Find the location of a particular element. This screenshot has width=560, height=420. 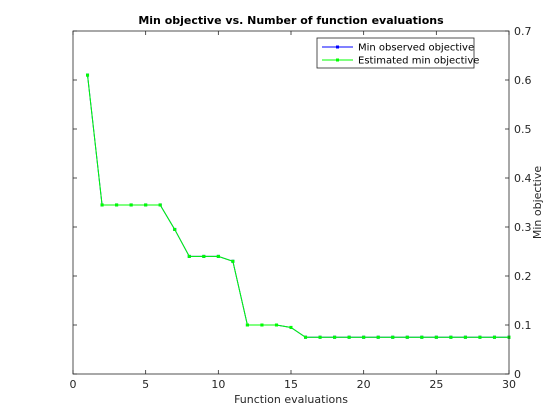

legend-item: Min observed objective is located at coordinates (398, 48).